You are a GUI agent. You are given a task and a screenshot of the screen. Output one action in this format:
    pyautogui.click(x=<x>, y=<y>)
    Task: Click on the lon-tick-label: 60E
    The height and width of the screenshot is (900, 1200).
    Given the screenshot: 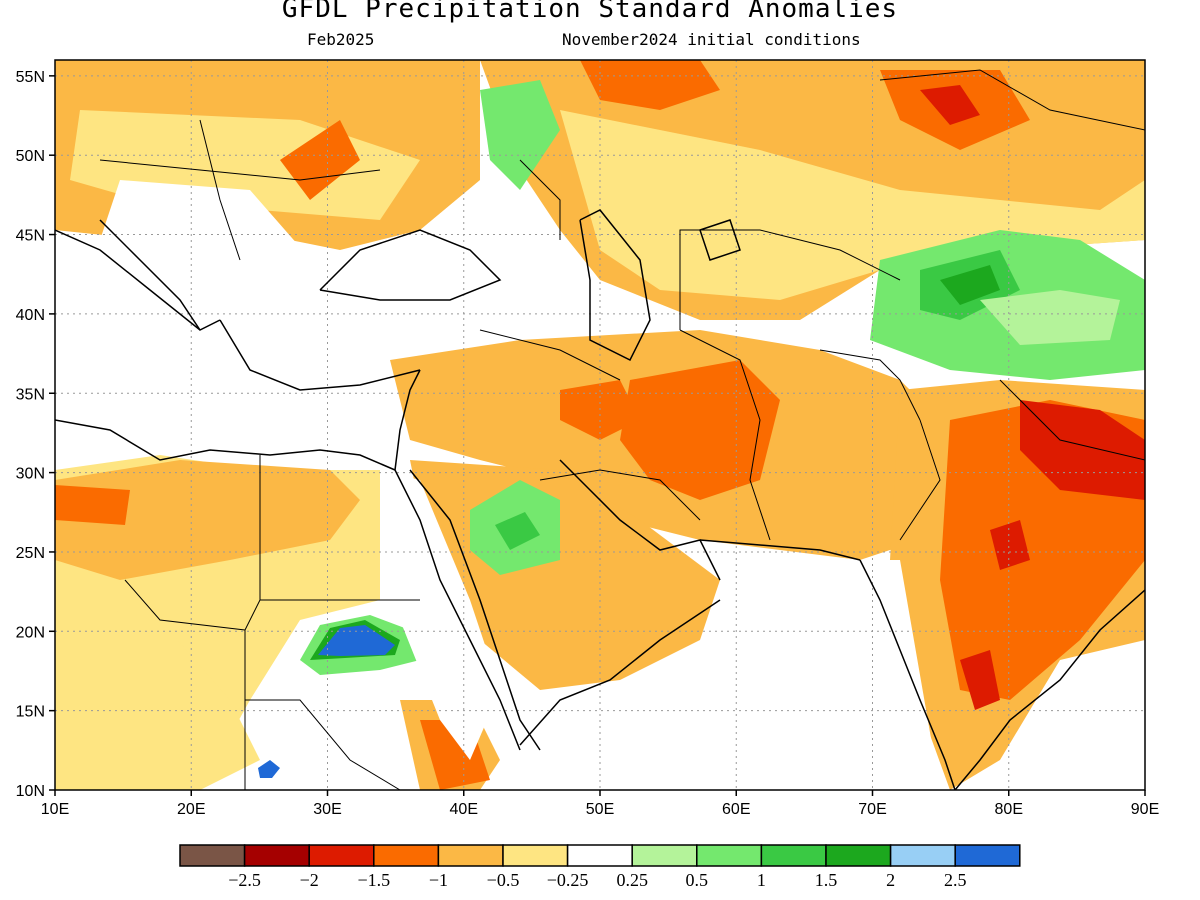 What is the action you would take?
    pyautogui.click(x=736, y=809)
    